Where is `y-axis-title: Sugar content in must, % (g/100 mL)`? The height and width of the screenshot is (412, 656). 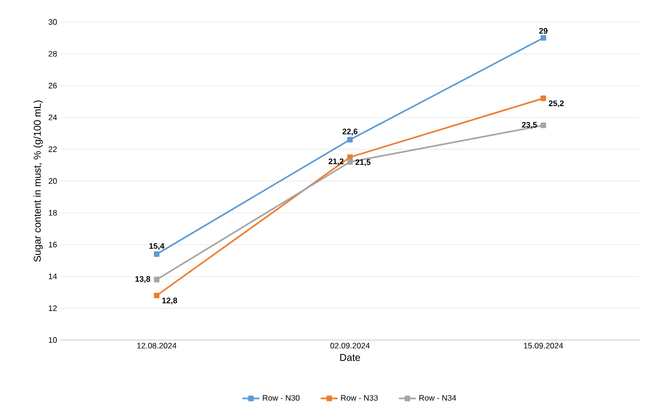 y-axis-title: Sugar content in must, % (g/100 mL) is located at coordinates (38, 181).